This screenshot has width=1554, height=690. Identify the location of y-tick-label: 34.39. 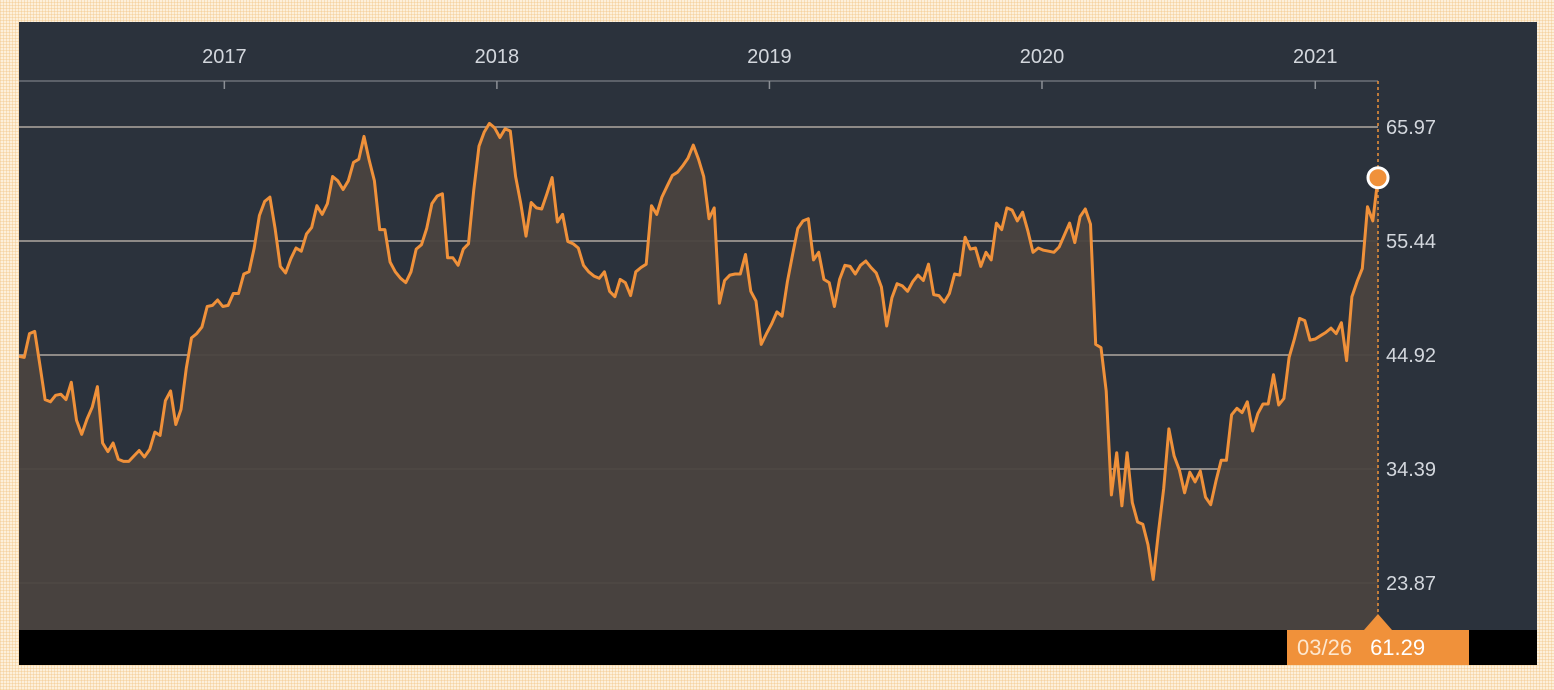
(1411, 470).